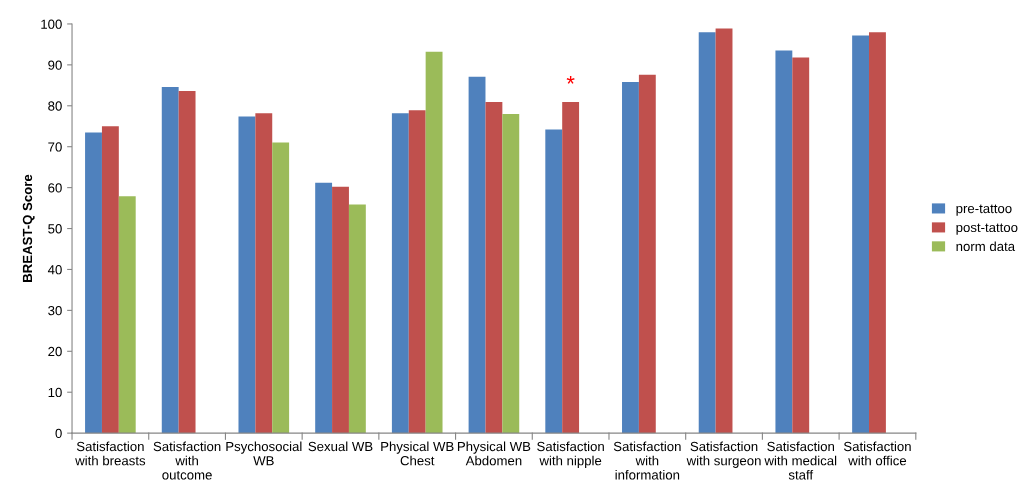  I want to click on x-tick-label: Satisfaction with nipple, so click(570, 454).